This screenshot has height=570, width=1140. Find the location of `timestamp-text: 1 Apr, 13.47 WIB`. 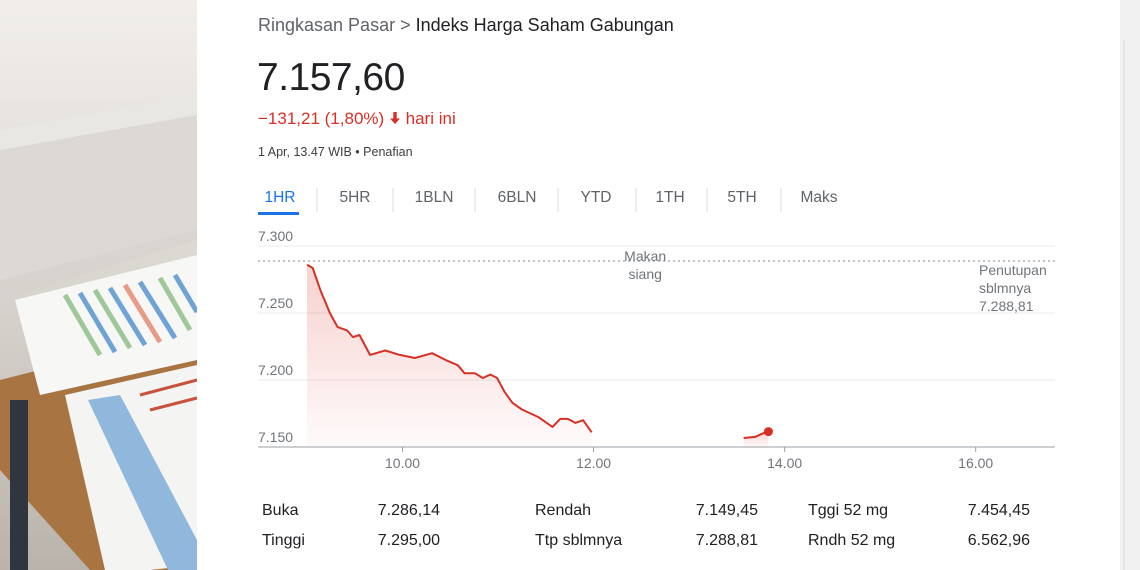

timestamp-text: 1 Apr, 13.47 WIB is located at coordinates (305, 152).